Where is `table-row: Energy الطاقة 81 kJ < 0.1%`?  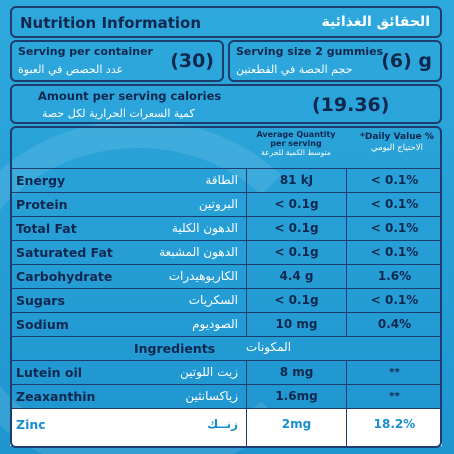
table-row: Energy الطاقة 81 kJ < 0.1% is located at coordinates (226, 180).